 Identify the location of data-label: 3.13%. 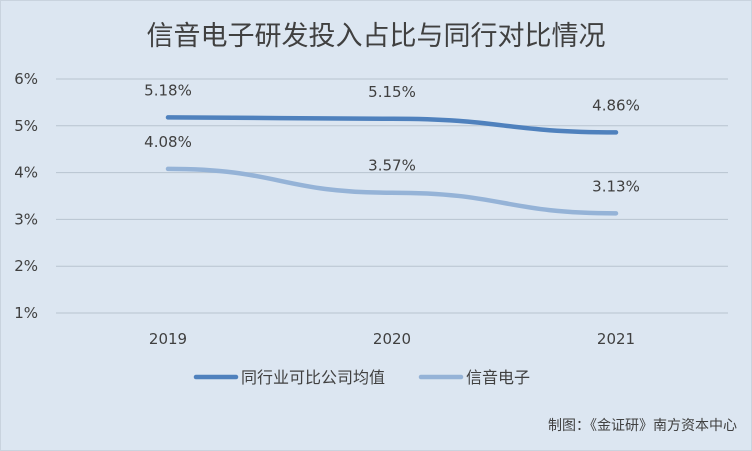
(616, 186).